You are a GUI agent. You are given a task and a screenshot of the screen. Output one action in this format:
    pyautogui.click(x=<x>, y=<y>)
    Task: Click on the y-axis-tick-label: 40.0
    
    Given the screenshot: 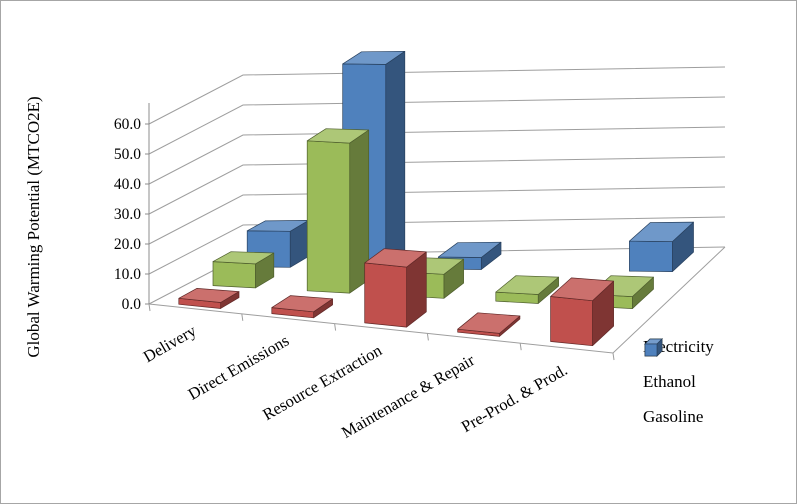 What is the action you would take?
    pyautogui.click(x=127, y=184)
    